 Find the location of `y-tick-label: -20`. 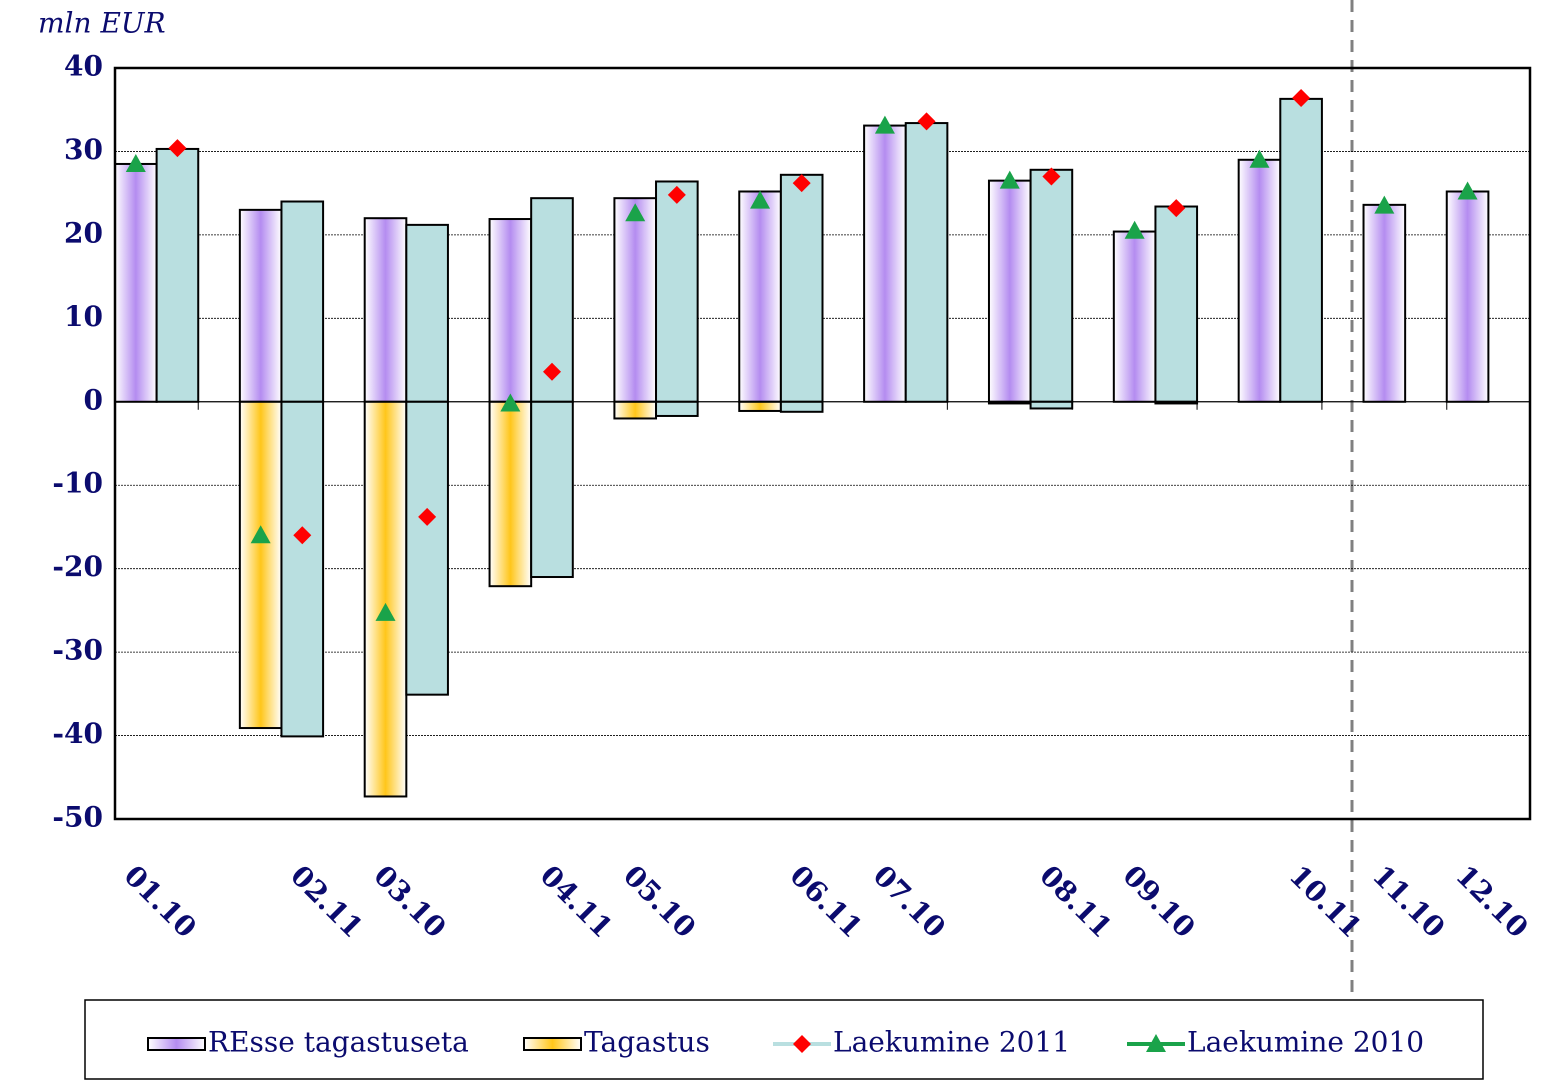

y-tick-label: -20 is located at coordinates (77, 566).